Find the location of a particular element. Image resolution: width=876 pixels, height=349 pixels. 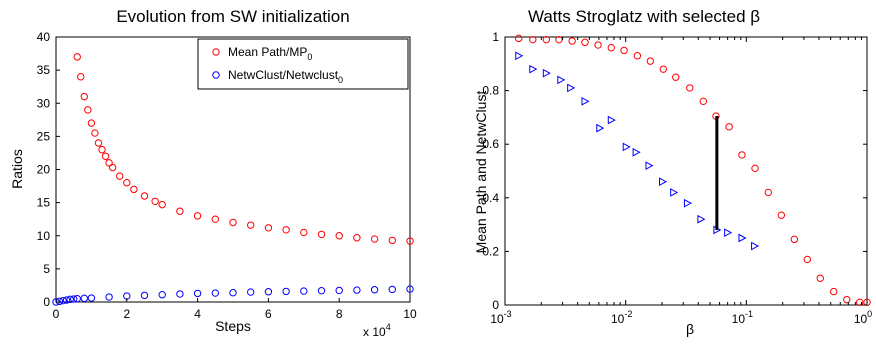

chart1-y-ticks: 0 5 10 15 20 25 30 35 40 is located at coordinates (48, 169).